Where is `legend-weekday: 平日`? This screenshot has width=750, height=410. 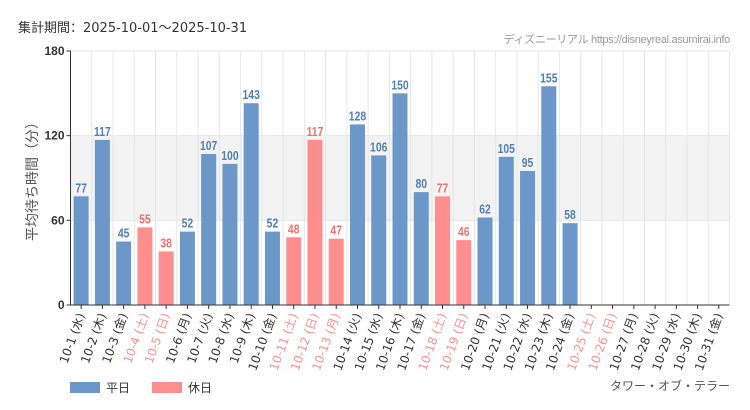
legend-weekday: 平日 is located at coordinates (100, 387).